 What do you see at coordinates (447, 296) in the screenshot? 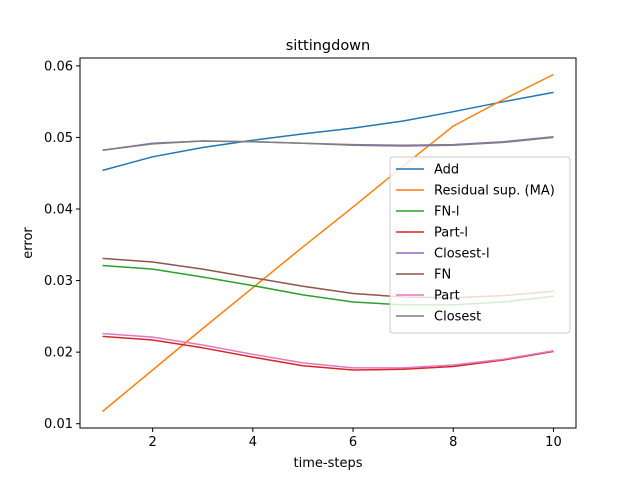
I see `legend-label: Part` at bounding box center [447, 296].